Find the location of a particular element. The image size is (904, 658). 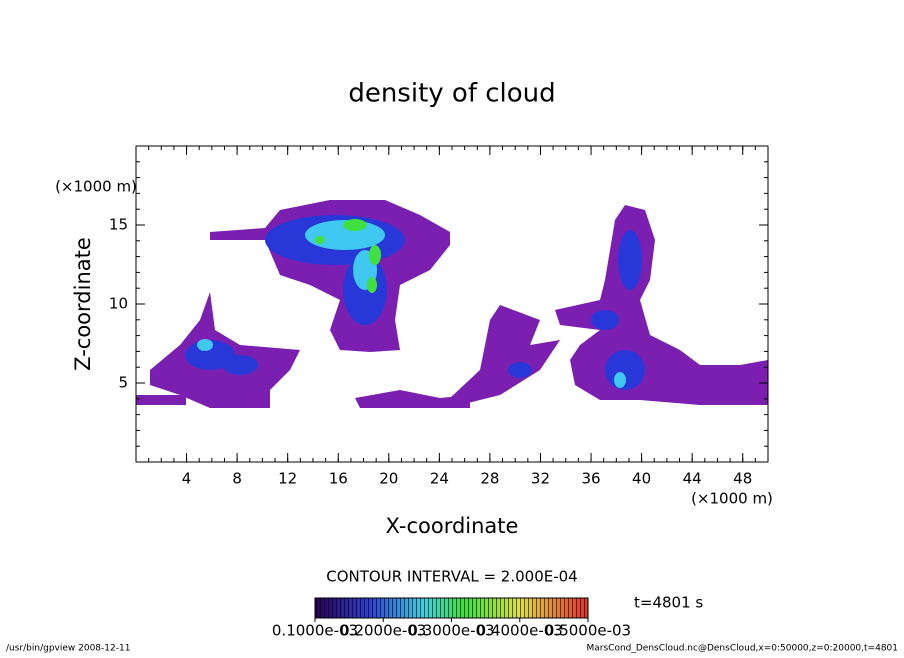

chart-title: density of cloud is located at coordinates (451, 94).